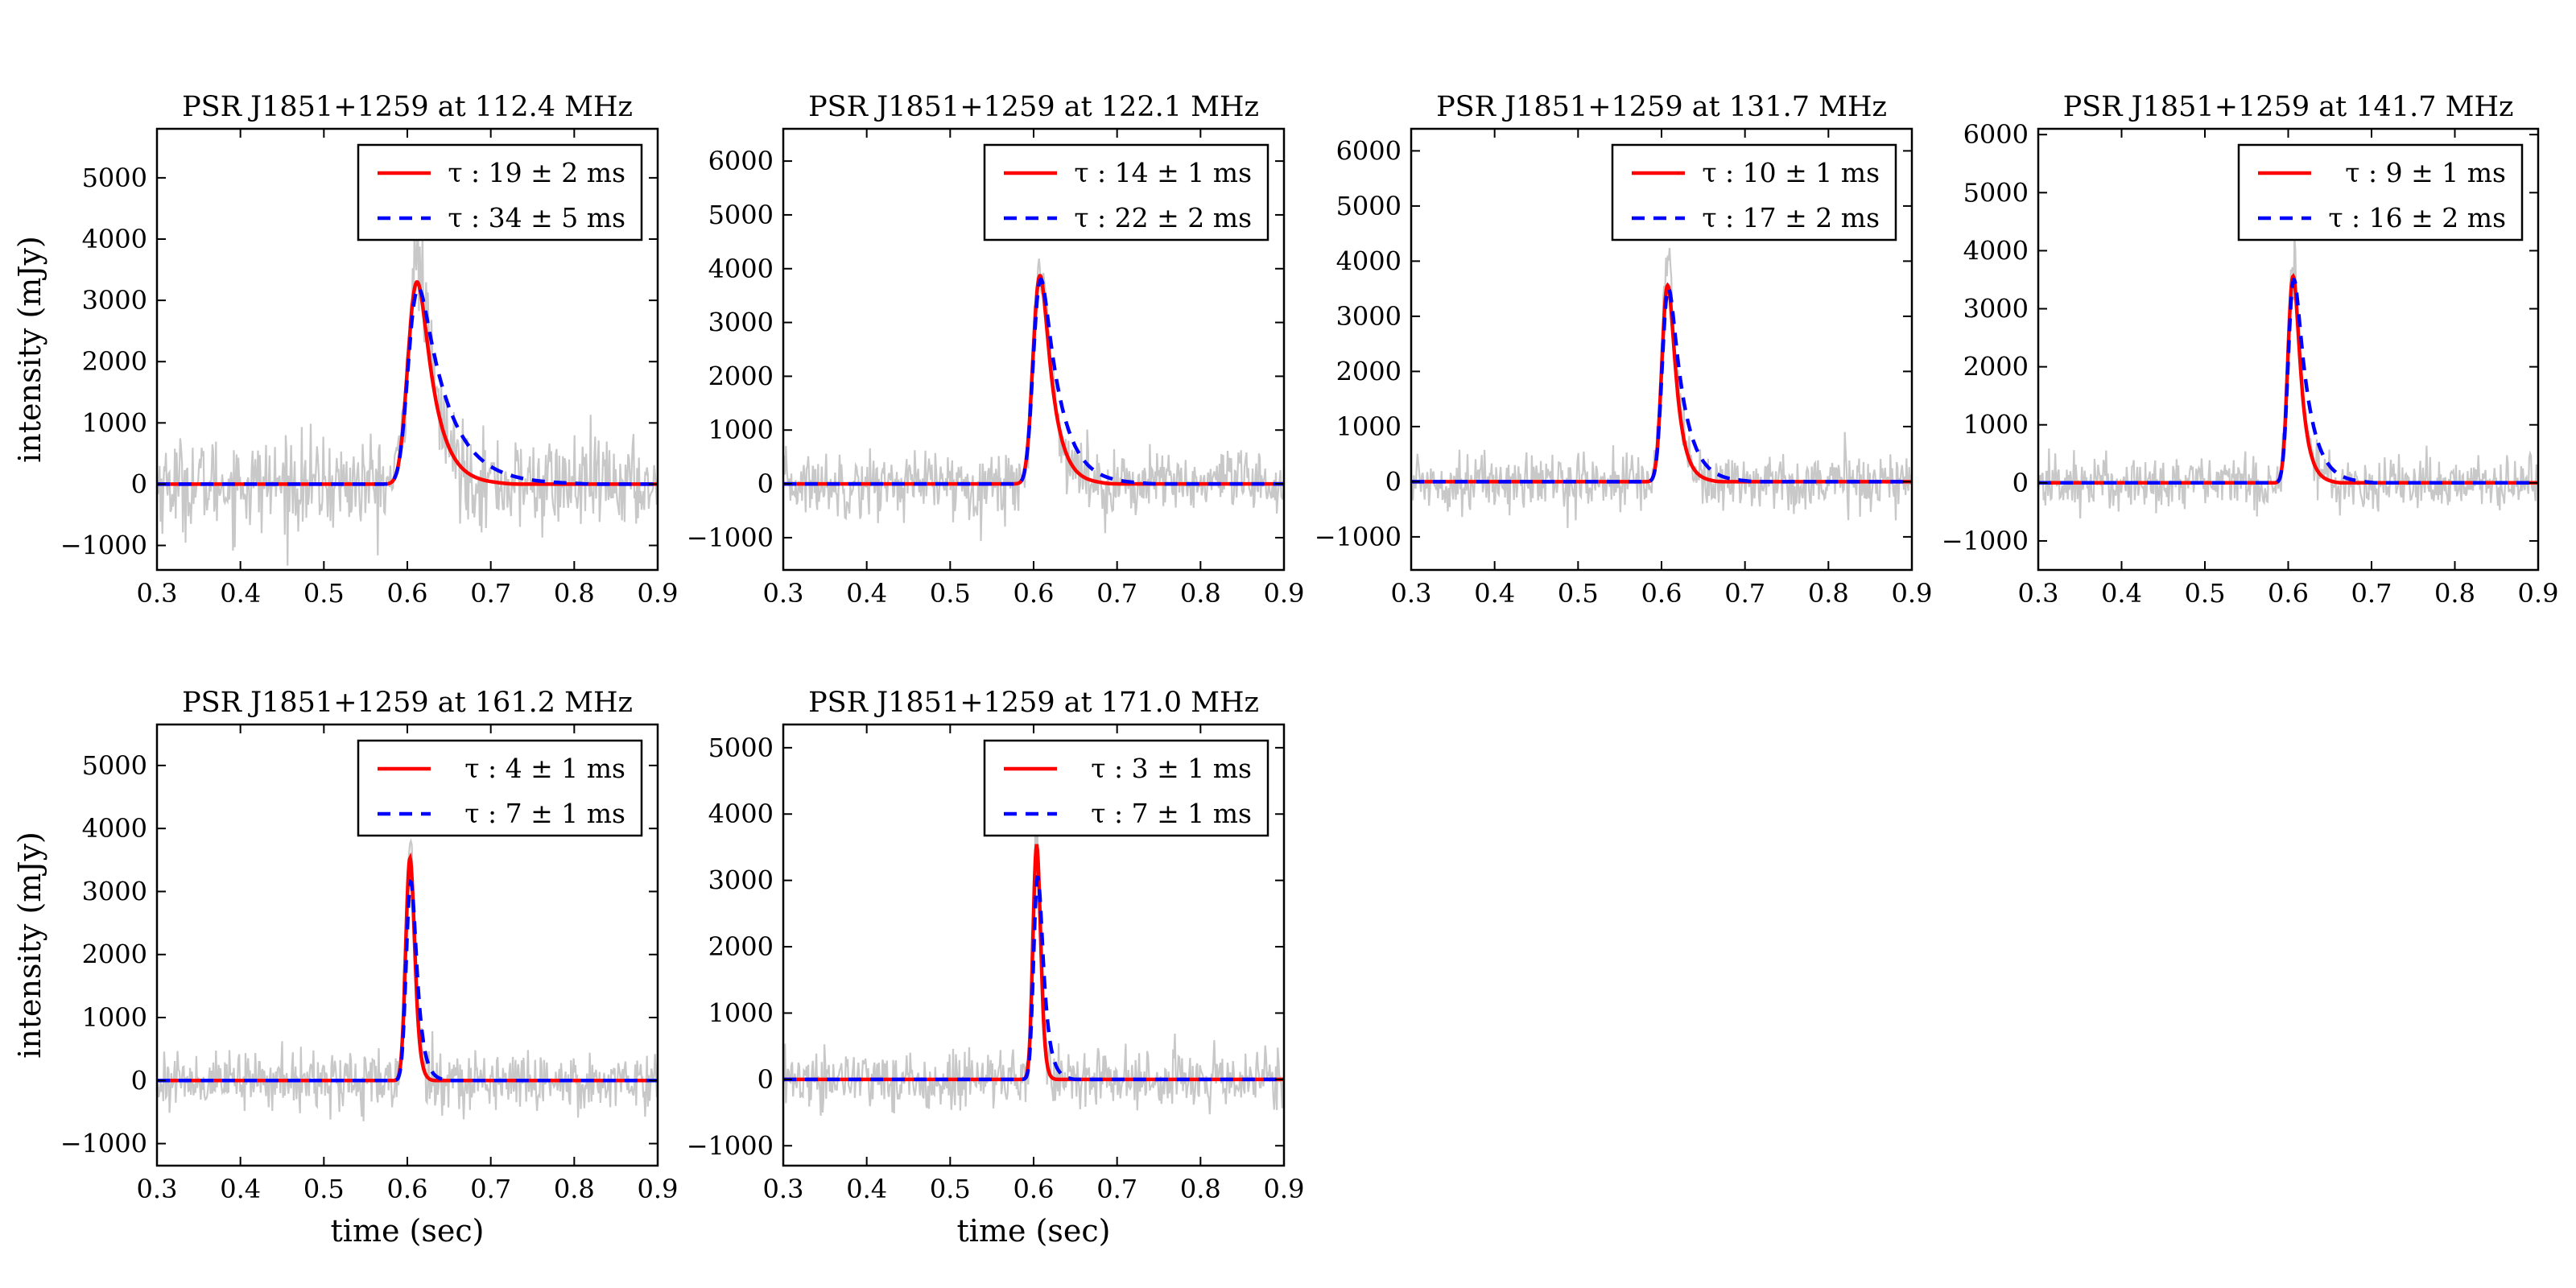 The image size is (2576, 1288). I want to click on legend: τ : 19 ± 2 ms τ : 34 ± 5 ms, so click(500, 192).